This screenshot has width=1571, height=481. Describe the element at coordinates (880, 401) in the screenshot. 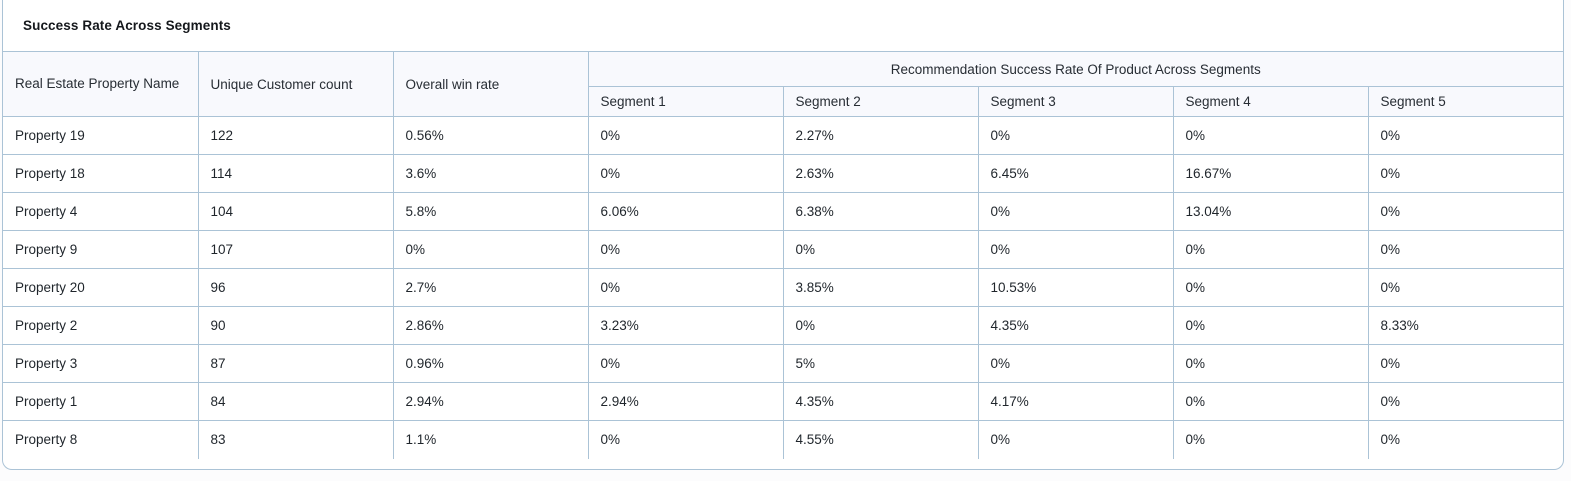

I see `cell-segment-2: 4.35%` at that location.